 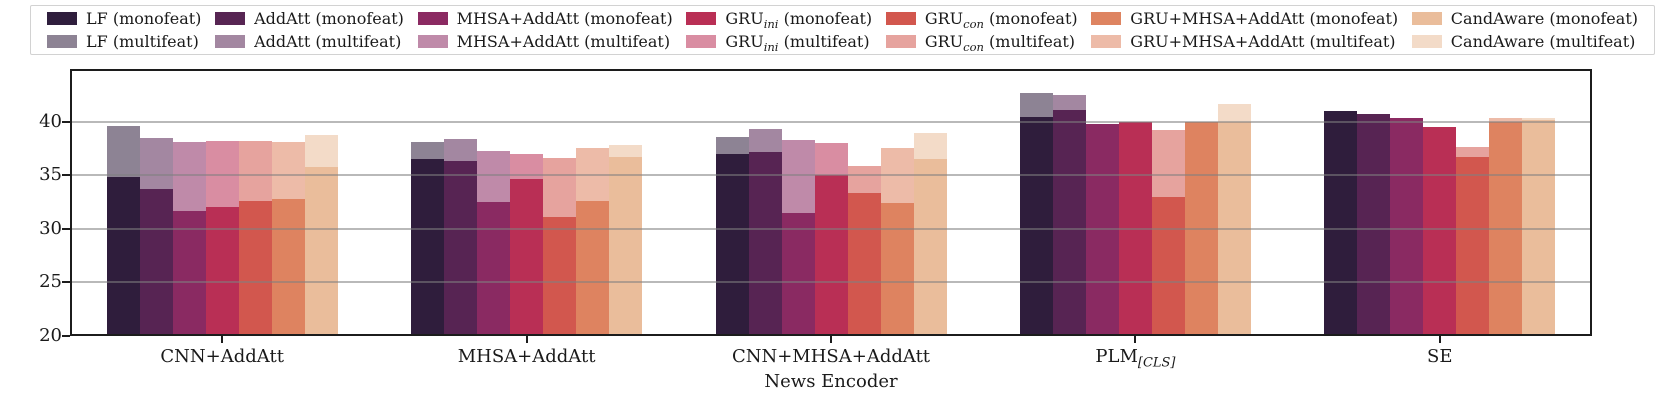 I want to click on legend-label: AddAtt (monofeat), so click(x=329, y=18).